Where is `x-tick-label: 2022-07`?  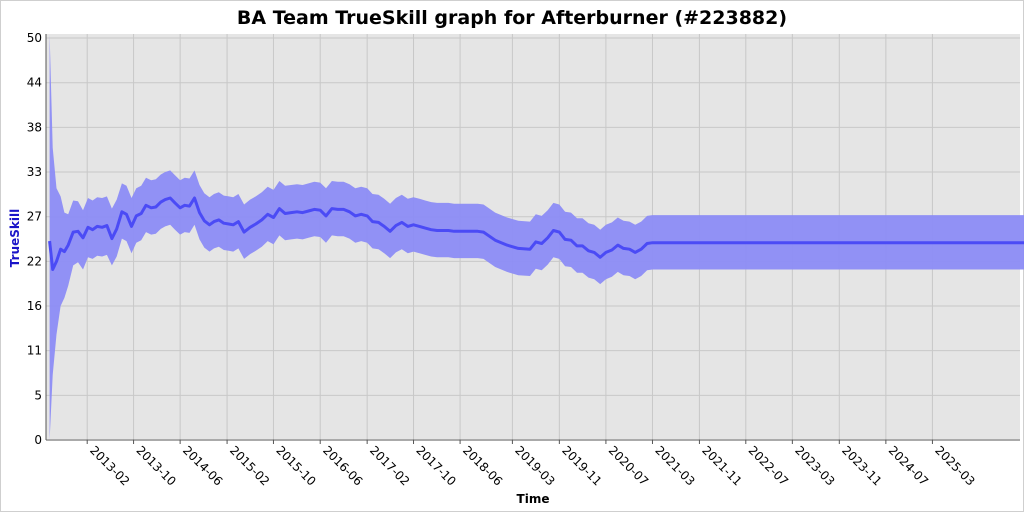
x-tick-label: 2022-07 is located at coordinates (768, 465).